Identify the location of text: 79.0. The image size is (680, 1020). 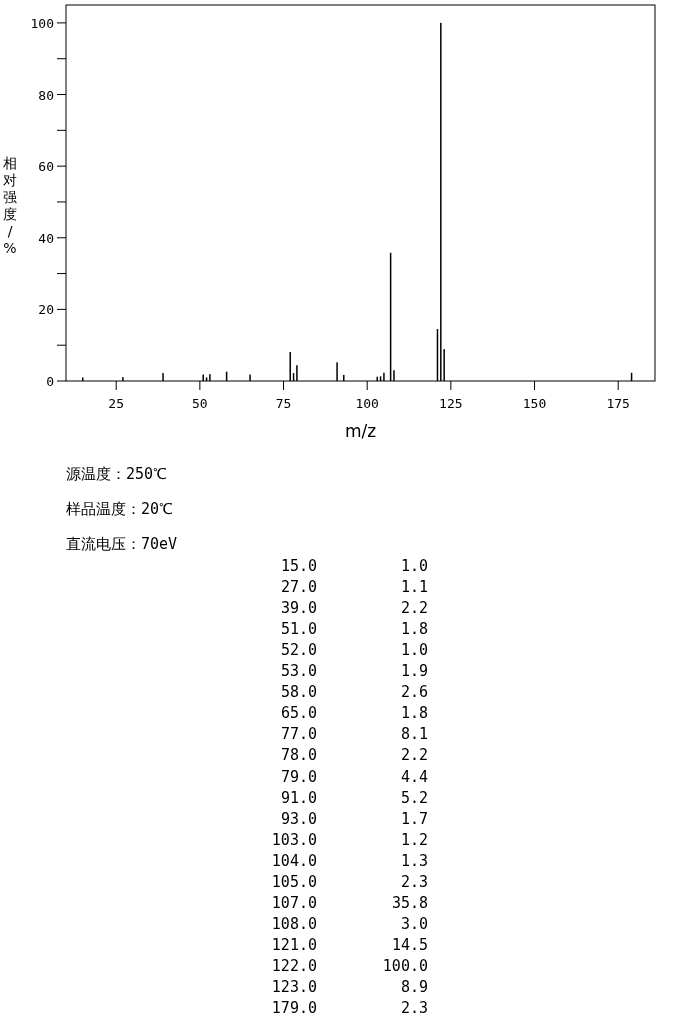
(298, 776).